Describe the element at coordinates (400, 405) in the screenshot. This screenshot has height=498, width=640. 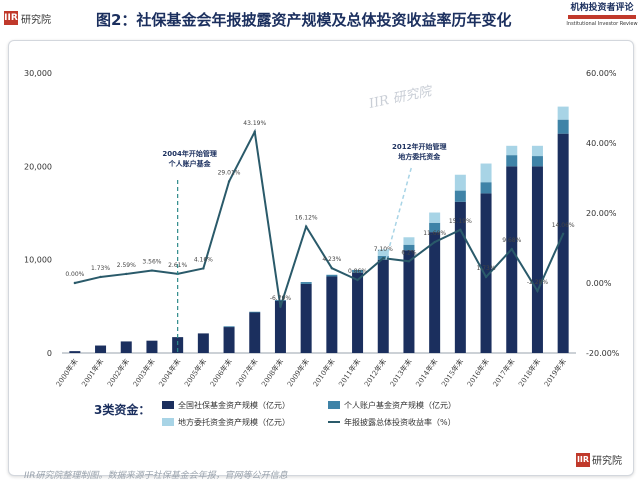
I see `legend-label-1: 个人账户基金资产规模（亿元）` at that location.